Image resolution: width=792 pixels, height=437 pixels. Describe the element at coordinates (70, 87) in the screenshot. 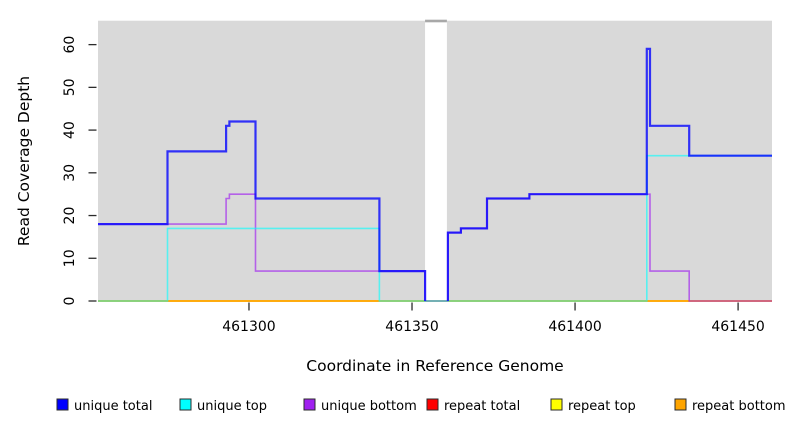

I see `y-tick-label: 50` at that location.